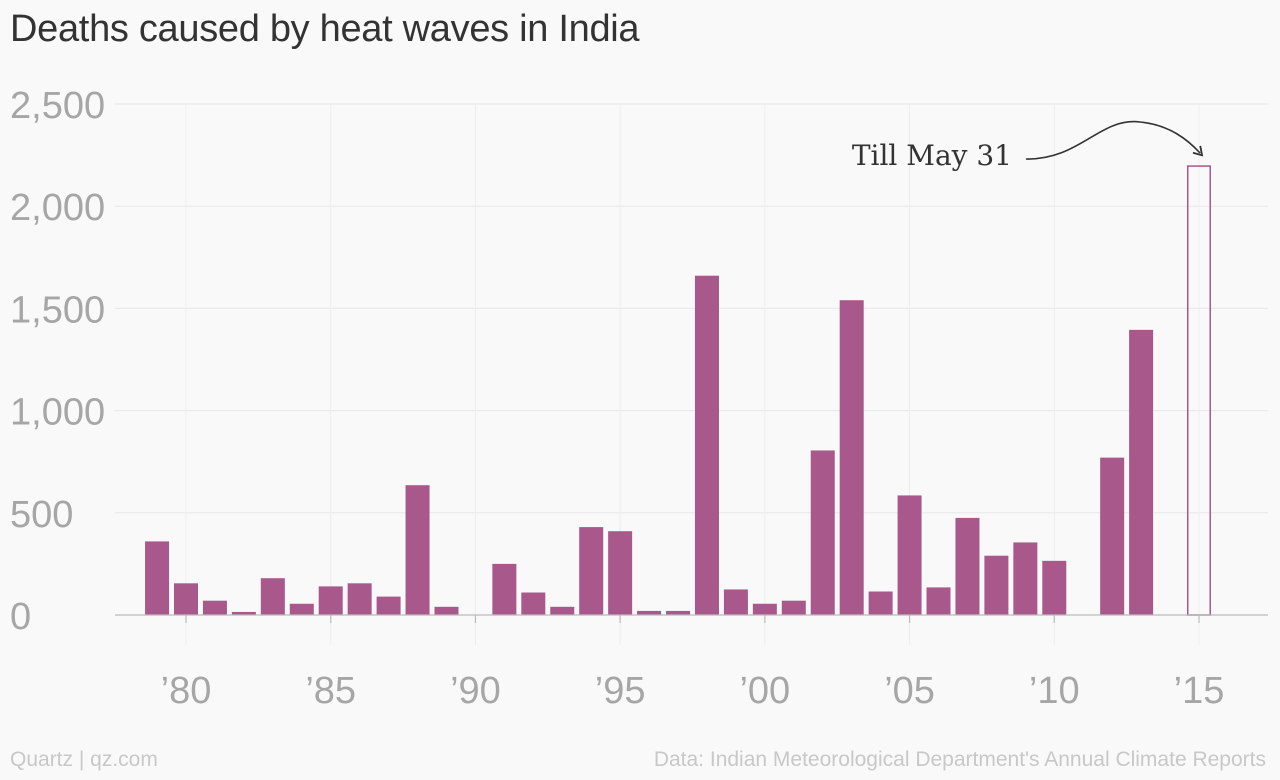 This screenshot has width=1280, height=780. I want to click on x-tick-label: ’90, so click(475, 691).